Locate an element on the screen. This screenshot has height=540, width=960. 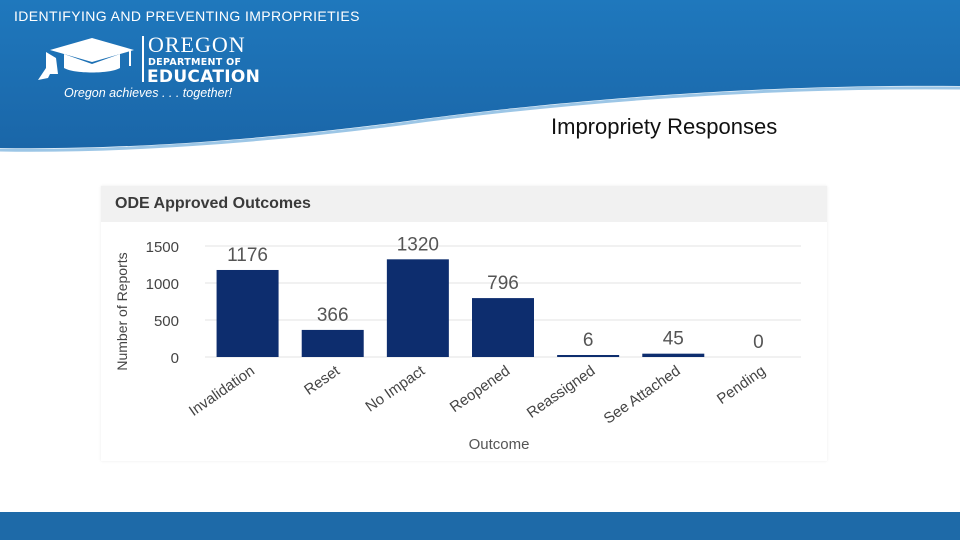
footer-bar is located at coordinates (480, 526).